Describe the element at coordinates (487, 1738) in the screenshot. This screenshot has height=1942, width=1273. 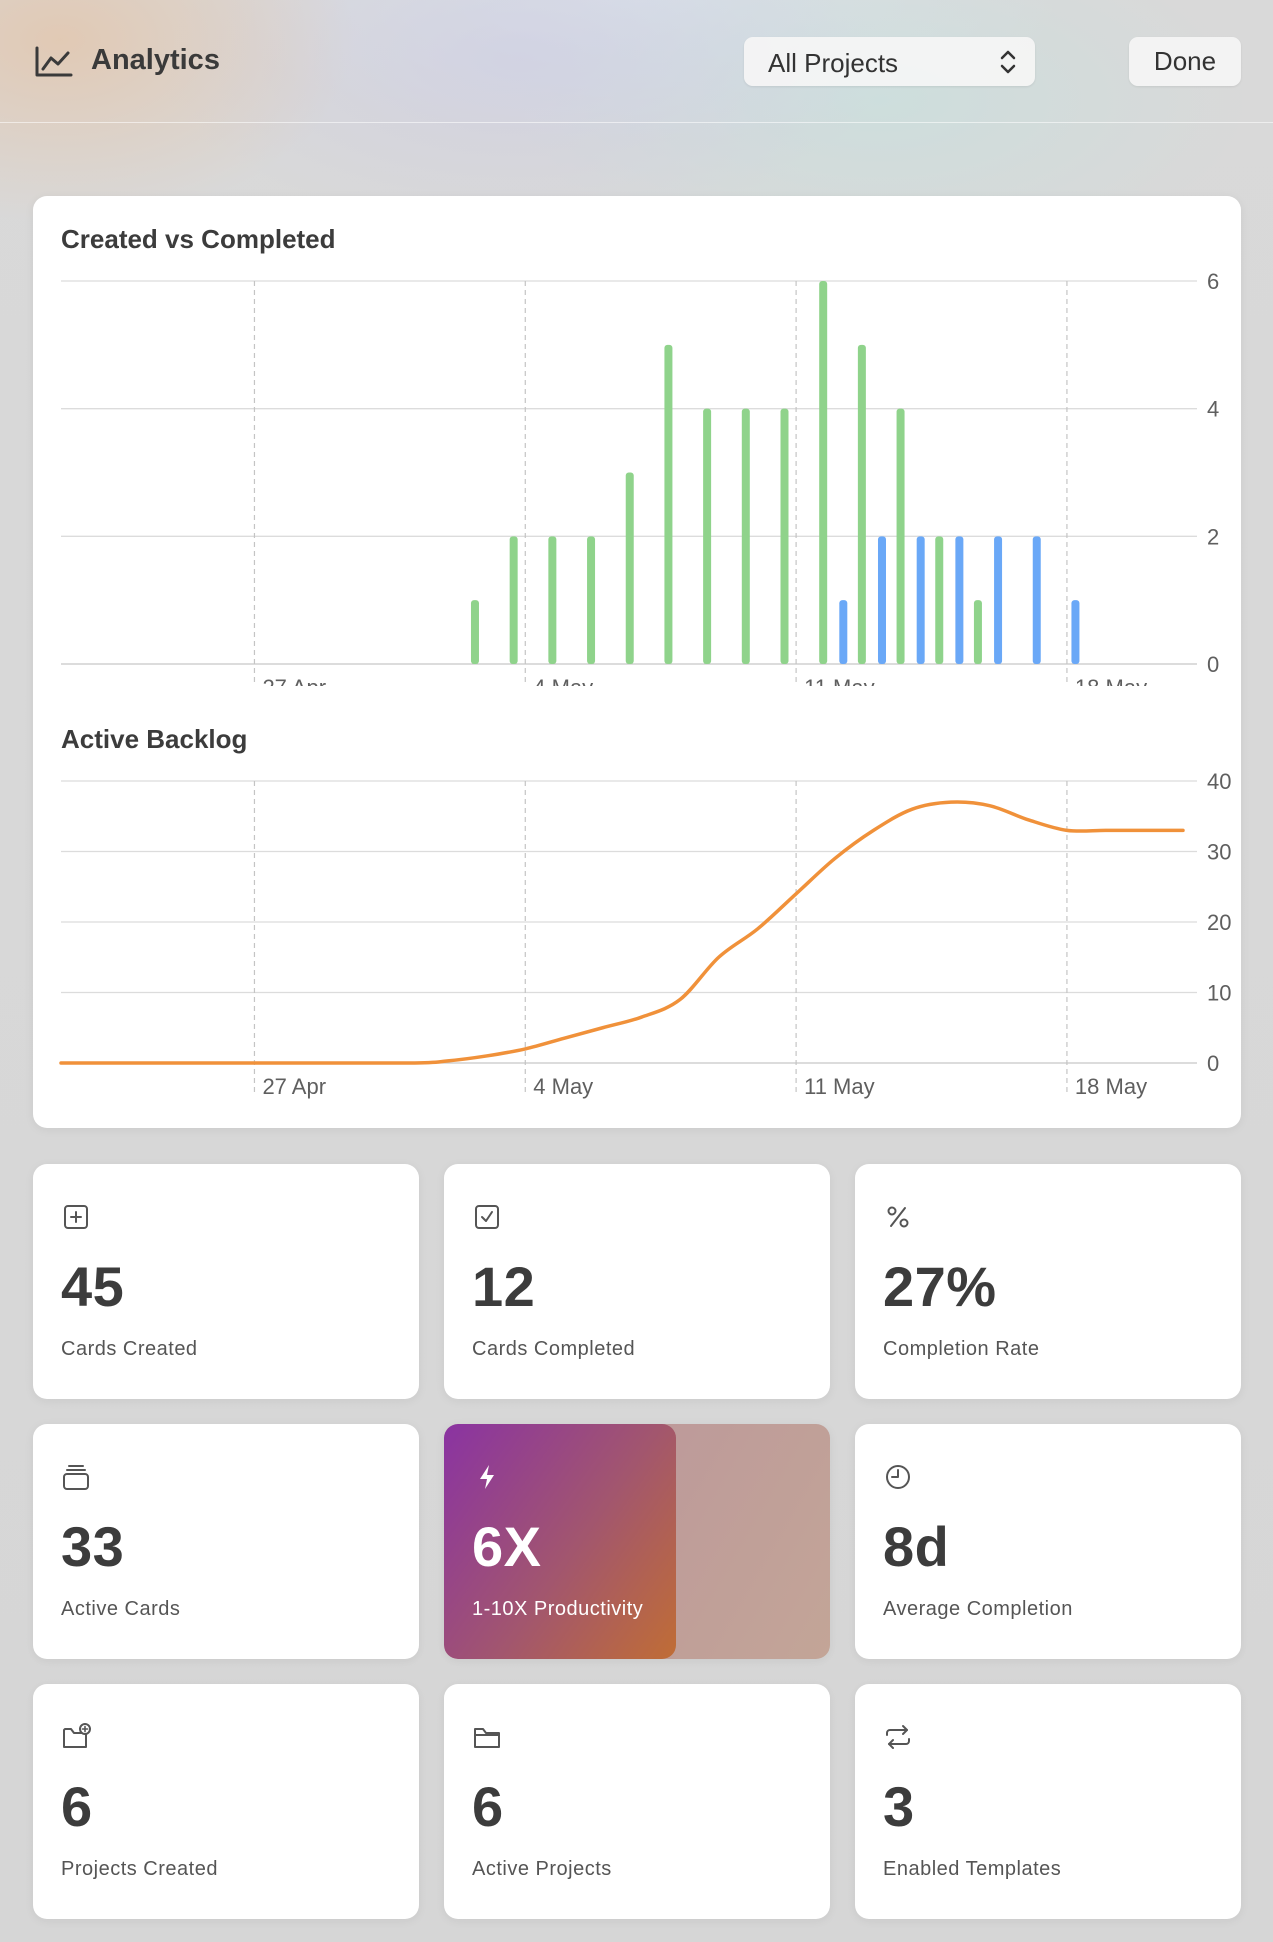
I see `folder-icon` at that location.